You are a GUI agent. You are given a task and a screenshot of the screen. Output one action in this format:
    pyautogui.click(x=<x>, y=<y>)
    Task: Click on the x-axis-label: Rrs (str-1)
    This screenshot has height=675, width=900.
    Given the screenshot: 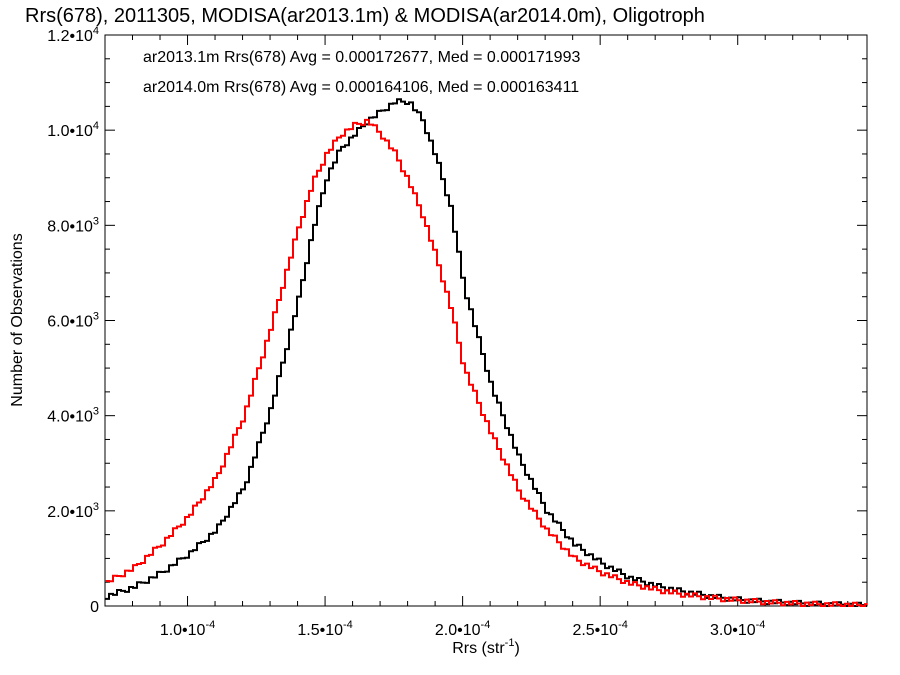 What is the action you would take?
    pyautogui.click(x=486, y=647)
    